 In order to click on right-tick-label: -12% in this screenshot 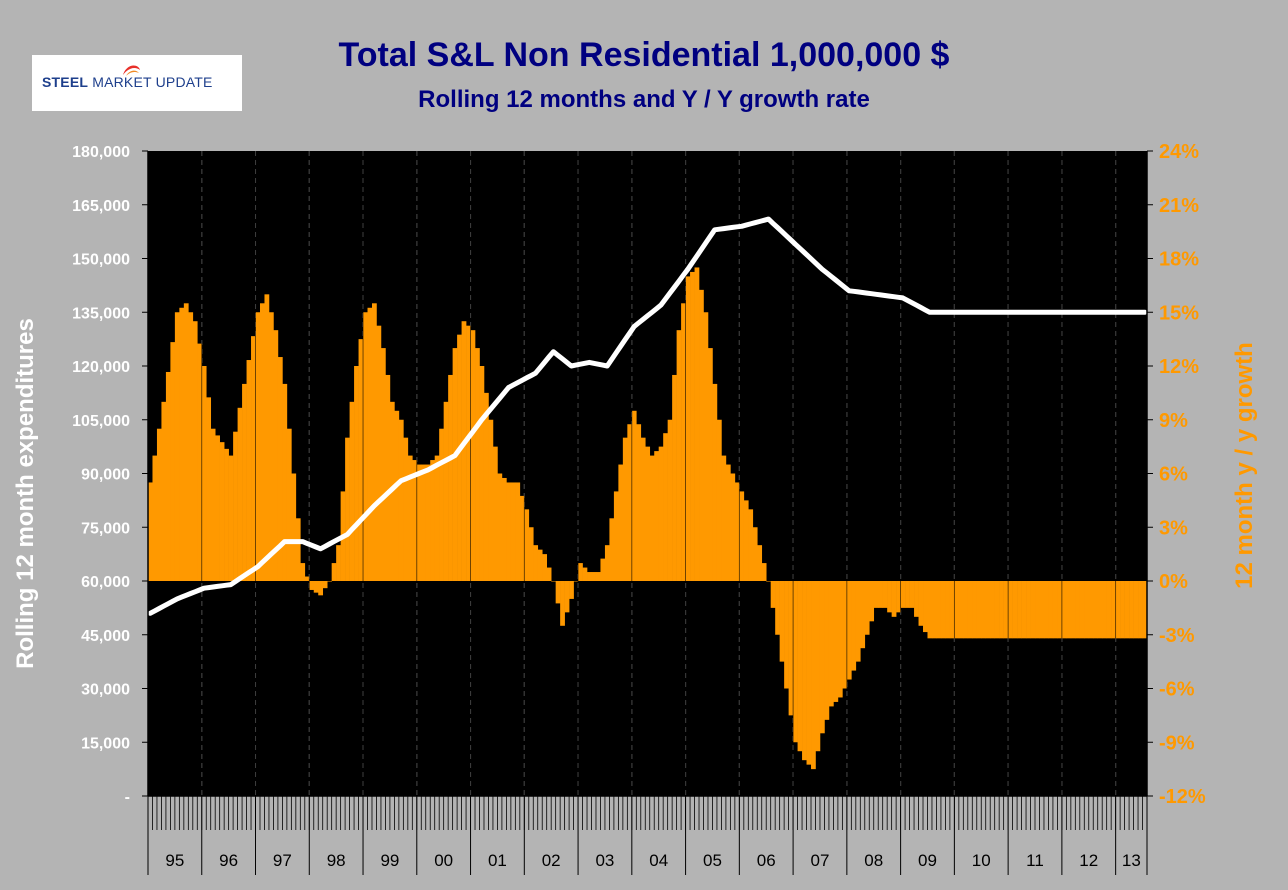, I will do `click(1182, 797)`.